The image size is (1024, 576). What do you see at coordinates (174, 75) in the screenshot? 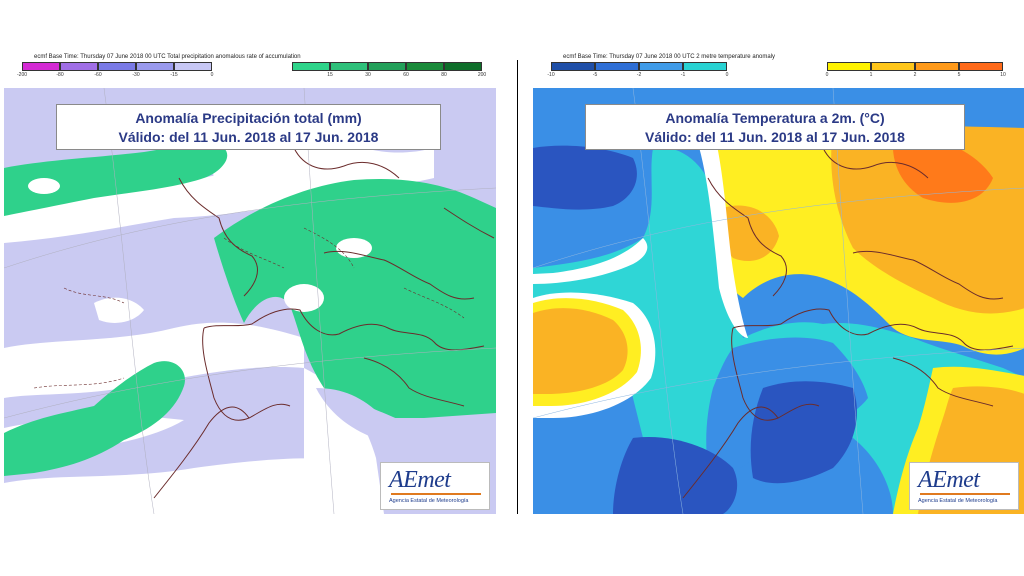
I see `legend-tick-label: -15` at bounding box center [174, 75].